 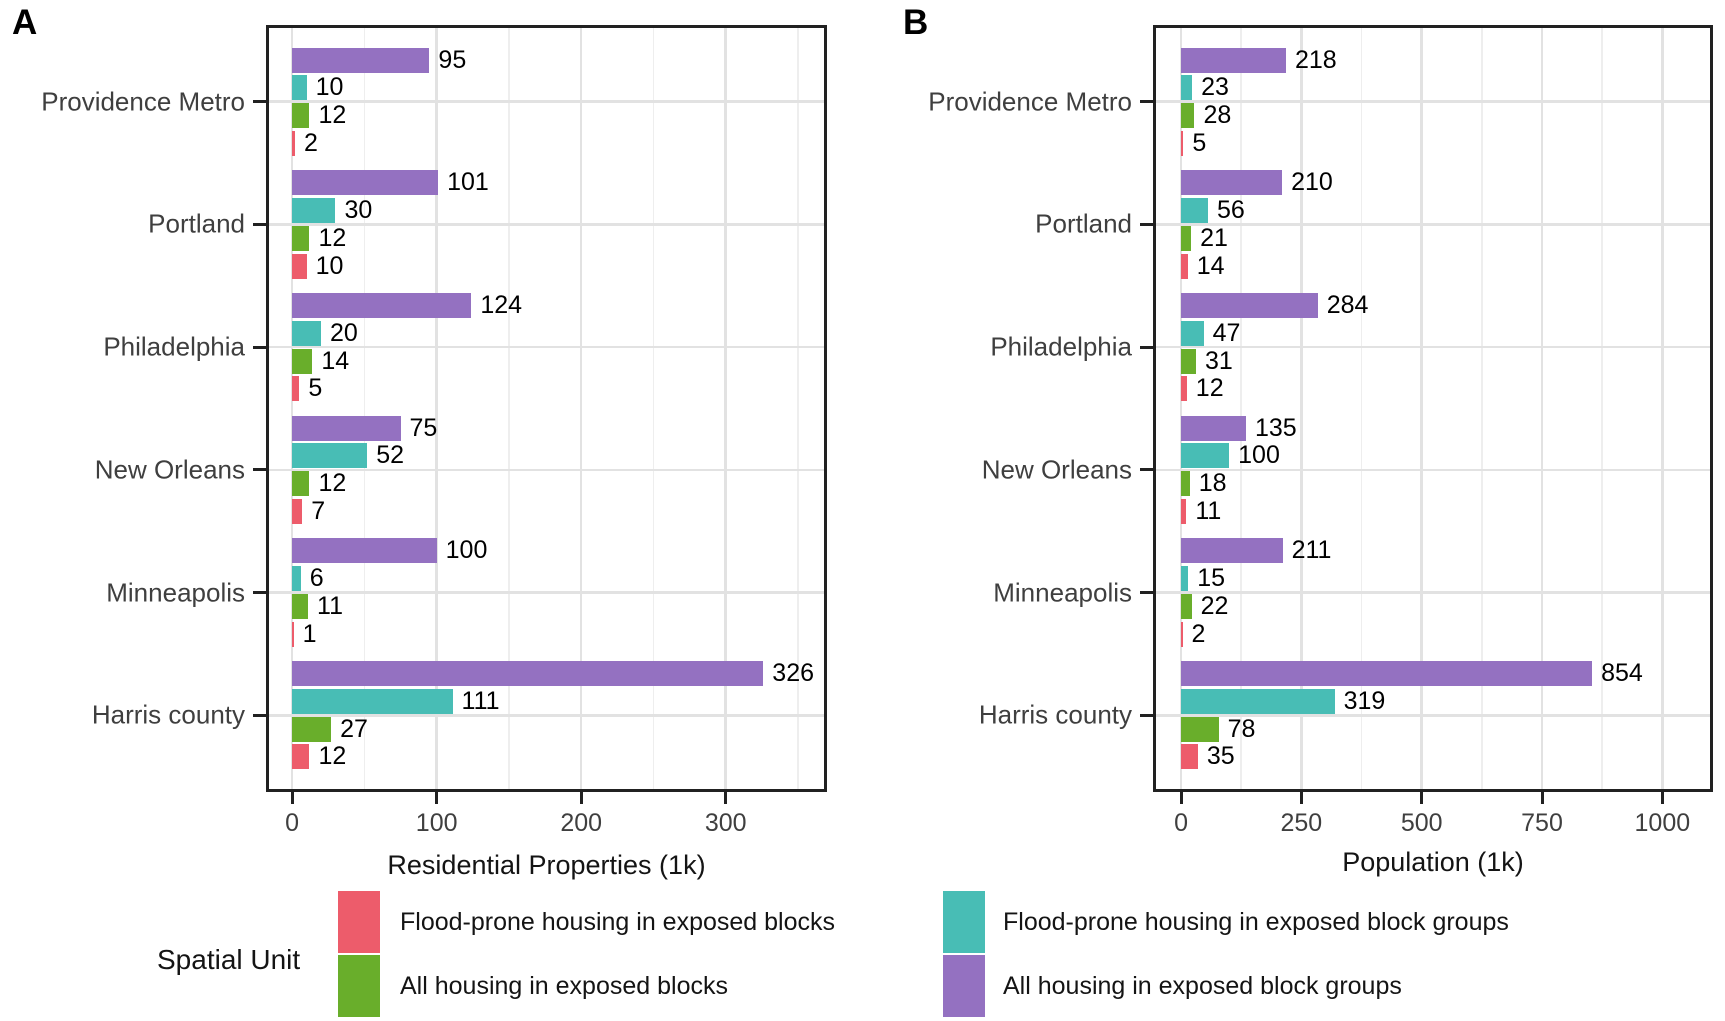 I want to click on category-label: Philadelphia, so click(x=174, y=346).